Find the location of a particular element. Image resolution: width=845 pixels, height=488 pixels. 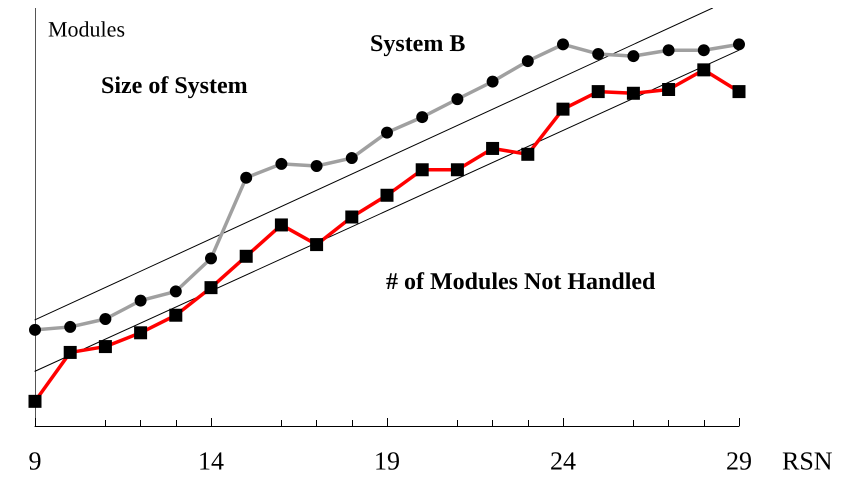

y-axis-title: Modules is located at coordinates (86, 29).